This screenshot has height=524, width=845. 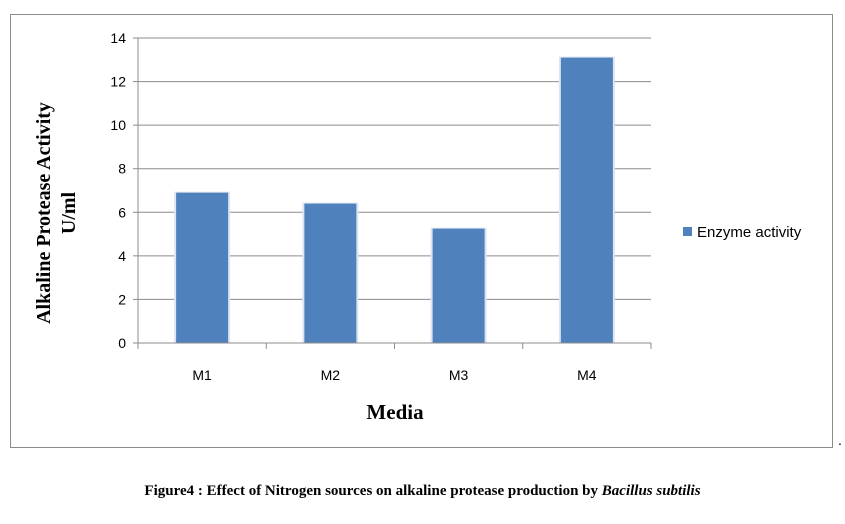 What do you see at coordinates (122, 212) in the screenshot?
I see `y-tick-label-6: 6` at bounding box center [122, 212].